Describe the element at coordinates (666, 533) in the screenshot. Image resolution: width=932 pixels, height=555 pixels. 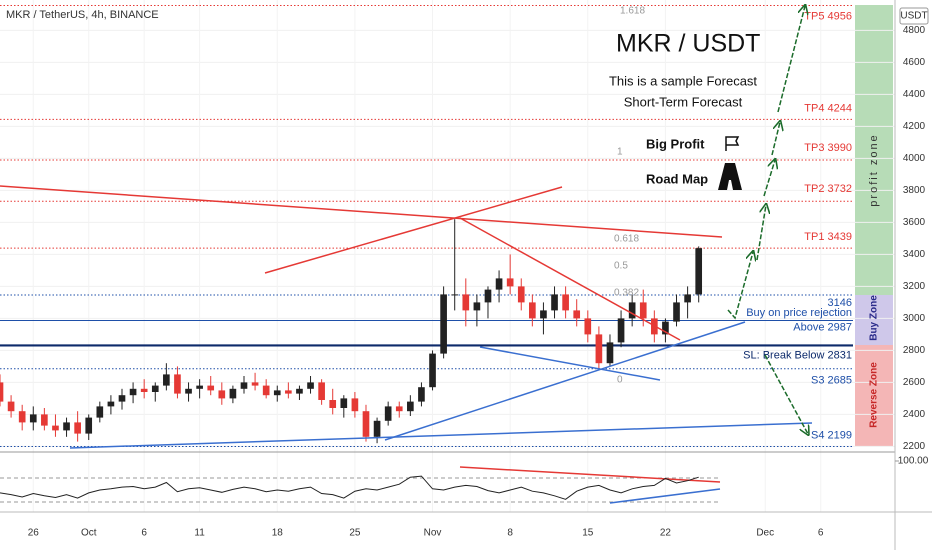
I see `x-tick-label: 22` at that location.